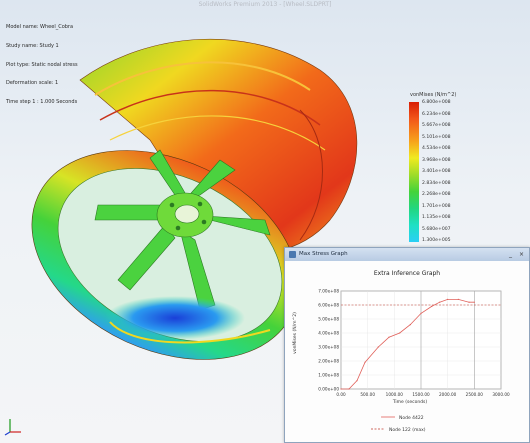 The height and width of the screenshot is (443, 530). What do you see at coordinates (436, 206) in the screenshot?
I see `legend-tick: 1.701e+008` at bounding box center [436, 206].